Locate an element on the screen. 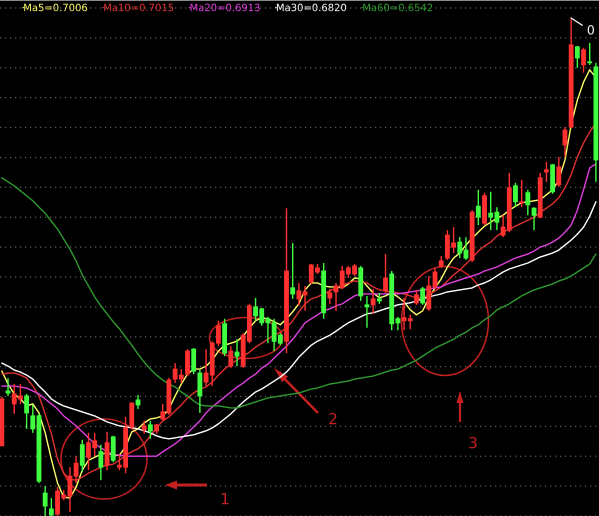 The height and width of the screenshot is (516, 599). legend-label: Ma20=0.6913 is located at coordinates (225, 8).